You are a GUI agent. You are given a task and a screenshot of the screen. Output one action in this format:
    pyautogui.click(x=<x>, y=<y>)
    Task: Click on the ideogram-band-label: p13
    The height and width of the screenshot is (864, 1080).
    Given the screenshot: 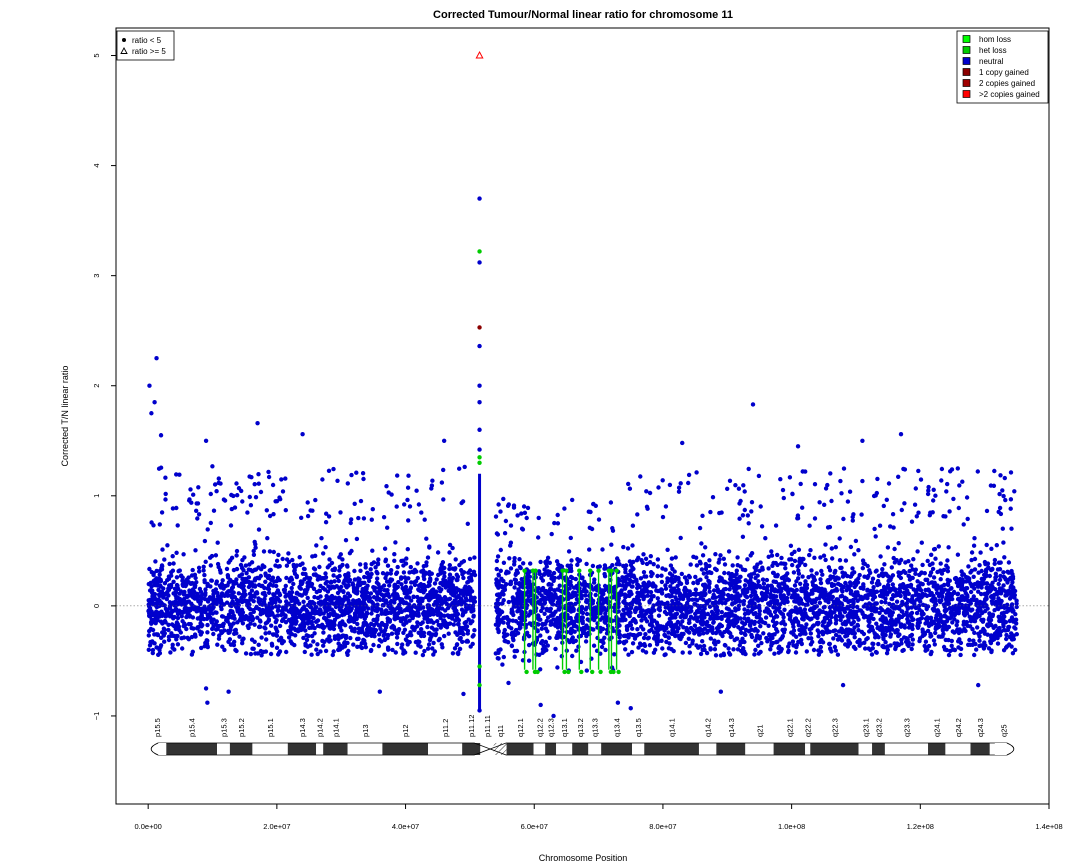 What is the action you would take?
    pyautogui.click(x=365, y=730)
    